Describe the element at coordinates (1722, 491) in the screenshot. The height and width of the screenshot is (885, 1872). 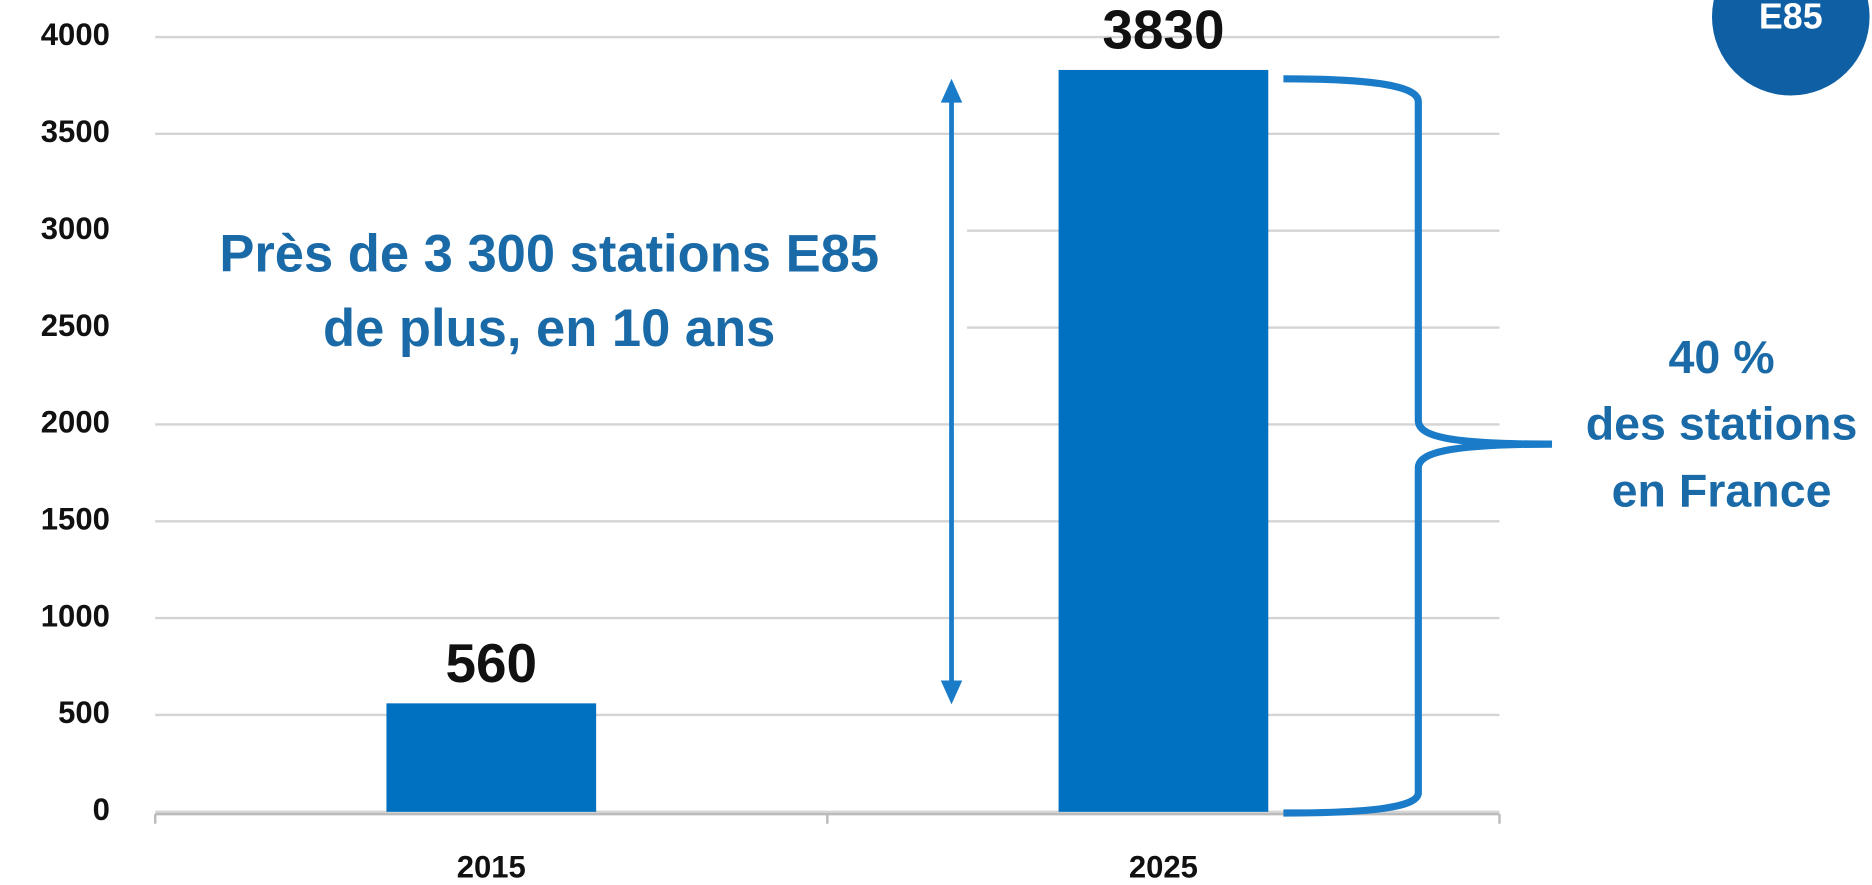
I see `annotation: en France` at that location.